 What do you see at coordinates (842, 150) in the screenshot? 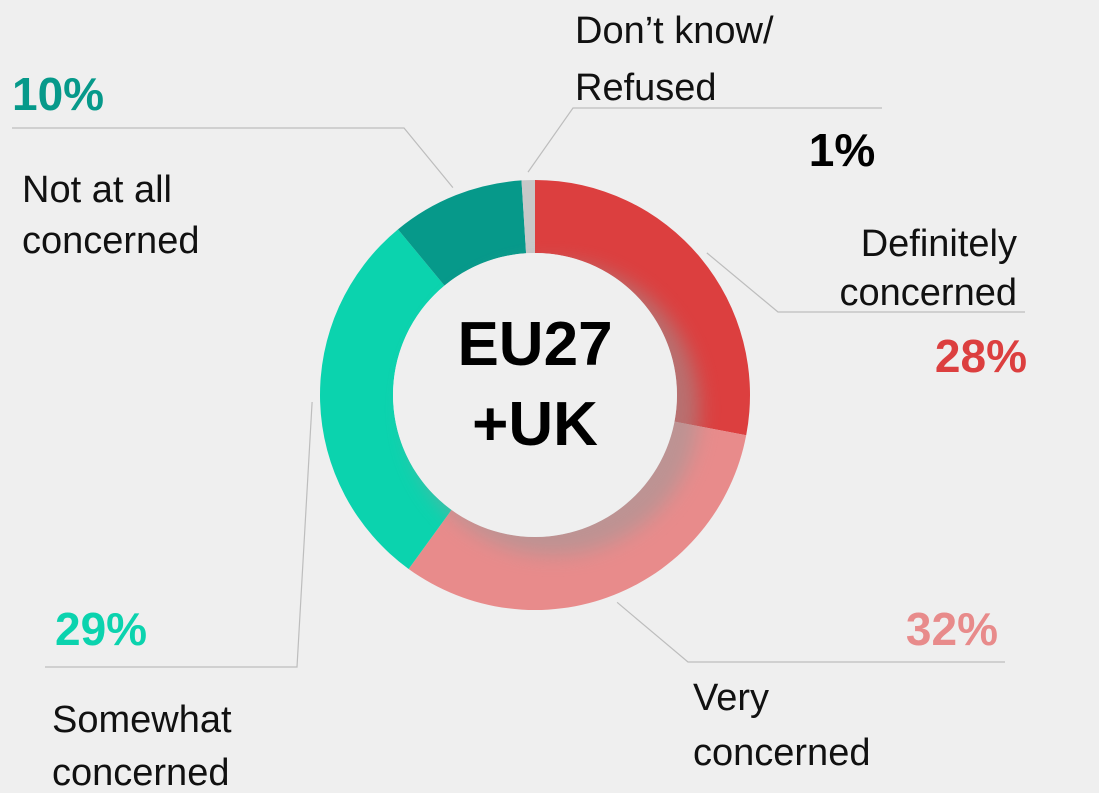
I see `value-label-don-t-know-refused: 1%` at bounding box center [842, 150].